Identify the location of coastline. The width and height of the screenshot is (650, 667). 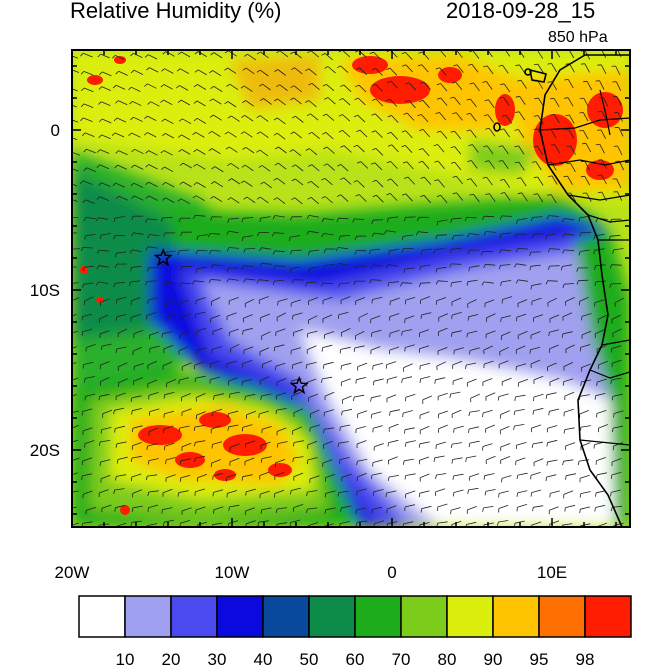
(561, 290).